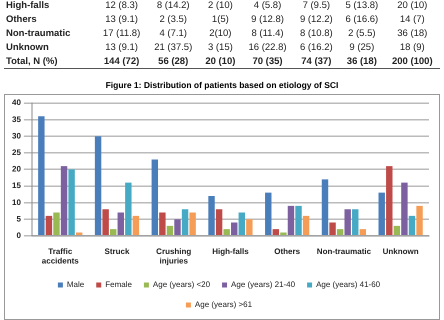  What do you see at coordinates (348, 285) in the screenshot?
I see `legend-label: Age (years) 41-60` at bounding box center [348, 285].